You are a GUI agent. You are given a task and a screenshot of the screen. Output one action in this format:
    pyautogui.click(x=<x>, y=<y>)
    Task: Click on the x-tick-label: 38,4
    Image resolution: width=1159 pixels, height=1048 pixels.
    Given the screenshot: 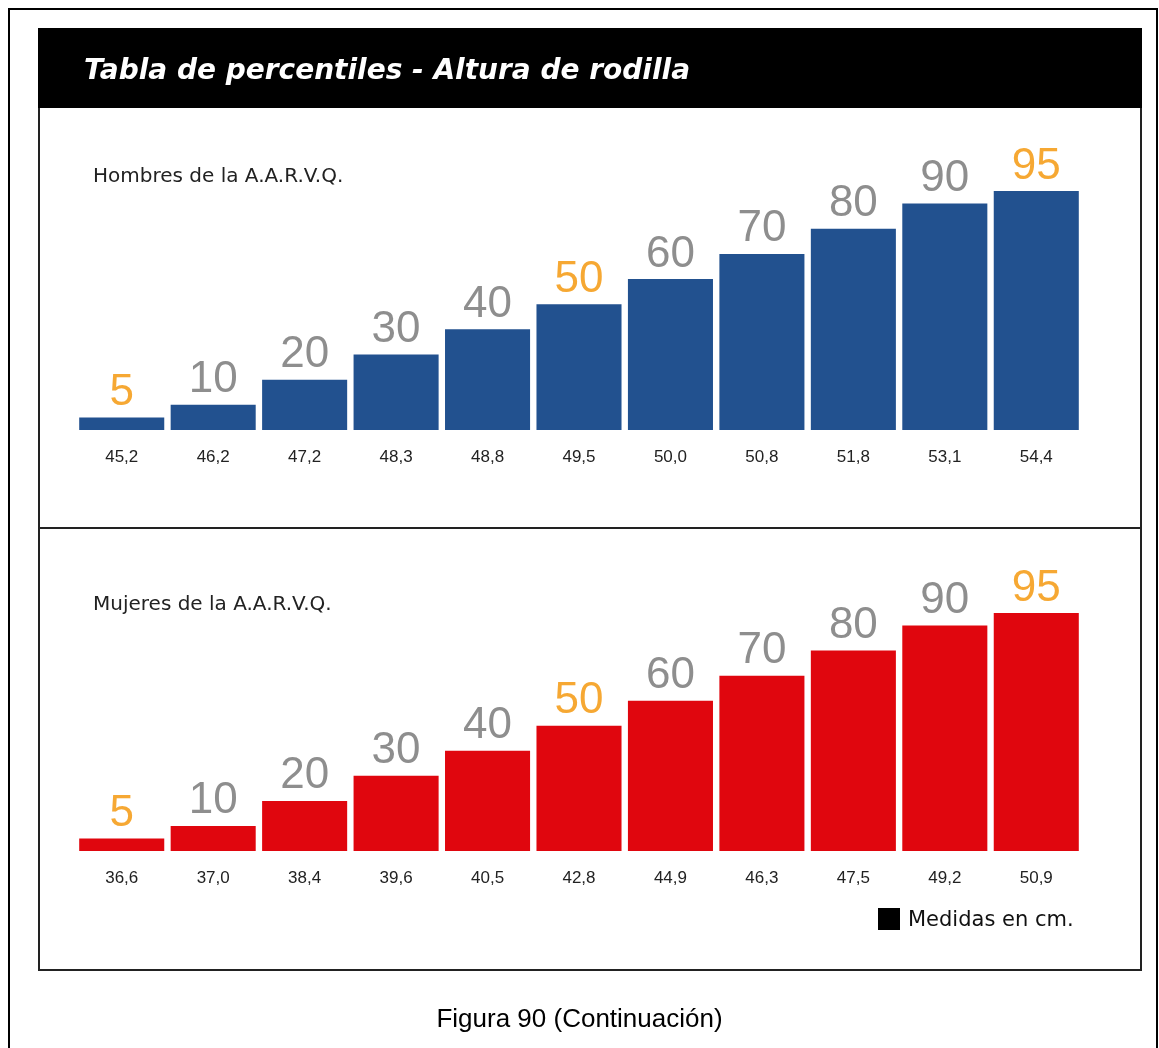 What is the action you would take?
    pyautogui.click(x=305, y=877)
    